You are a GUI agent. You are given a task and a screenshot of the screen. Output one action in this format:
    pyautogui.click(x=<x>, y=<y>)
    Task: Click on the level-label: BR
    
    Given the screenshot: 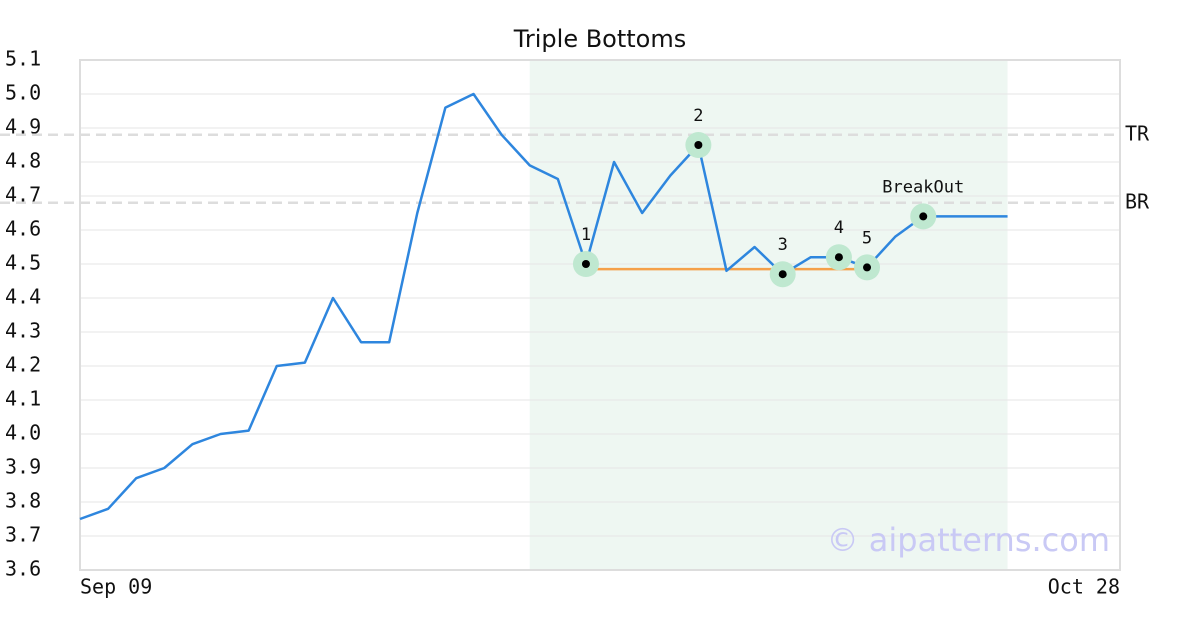 What is the action you would take?
    pyautogui.click(x=1137, y=201)
    